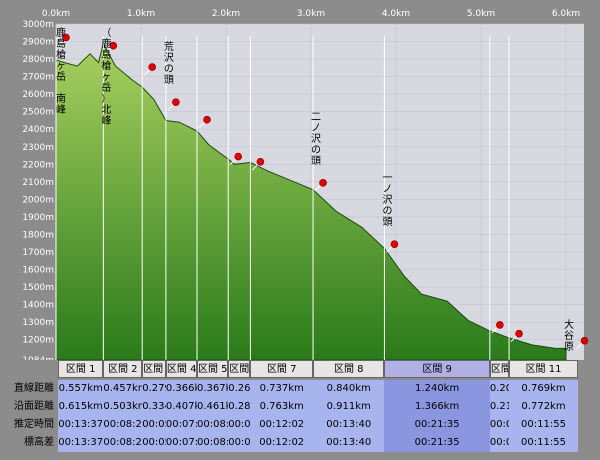  I want to click on y-tick-label: 2200m, so click(38, 165).